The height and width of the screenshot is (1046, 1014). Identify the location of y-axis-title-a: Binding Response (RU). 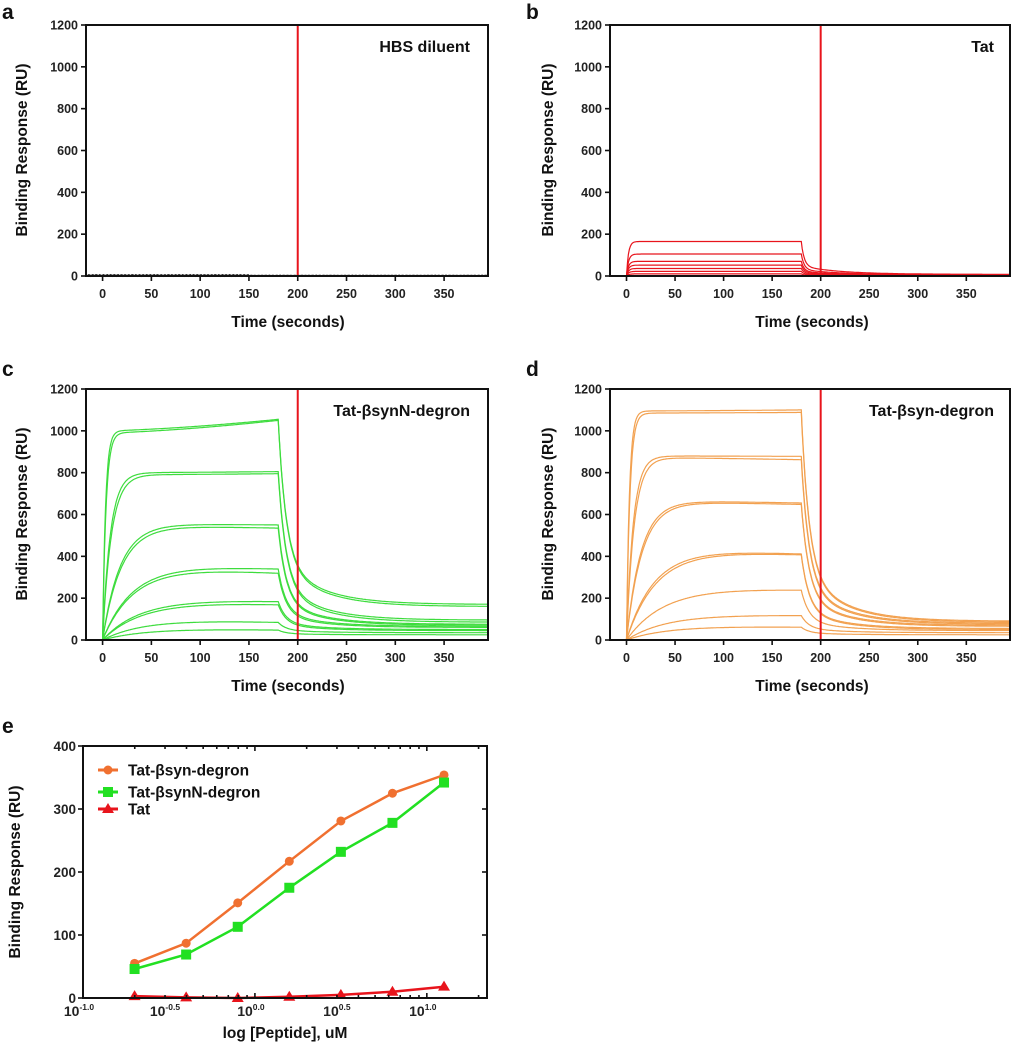
(22, 149).